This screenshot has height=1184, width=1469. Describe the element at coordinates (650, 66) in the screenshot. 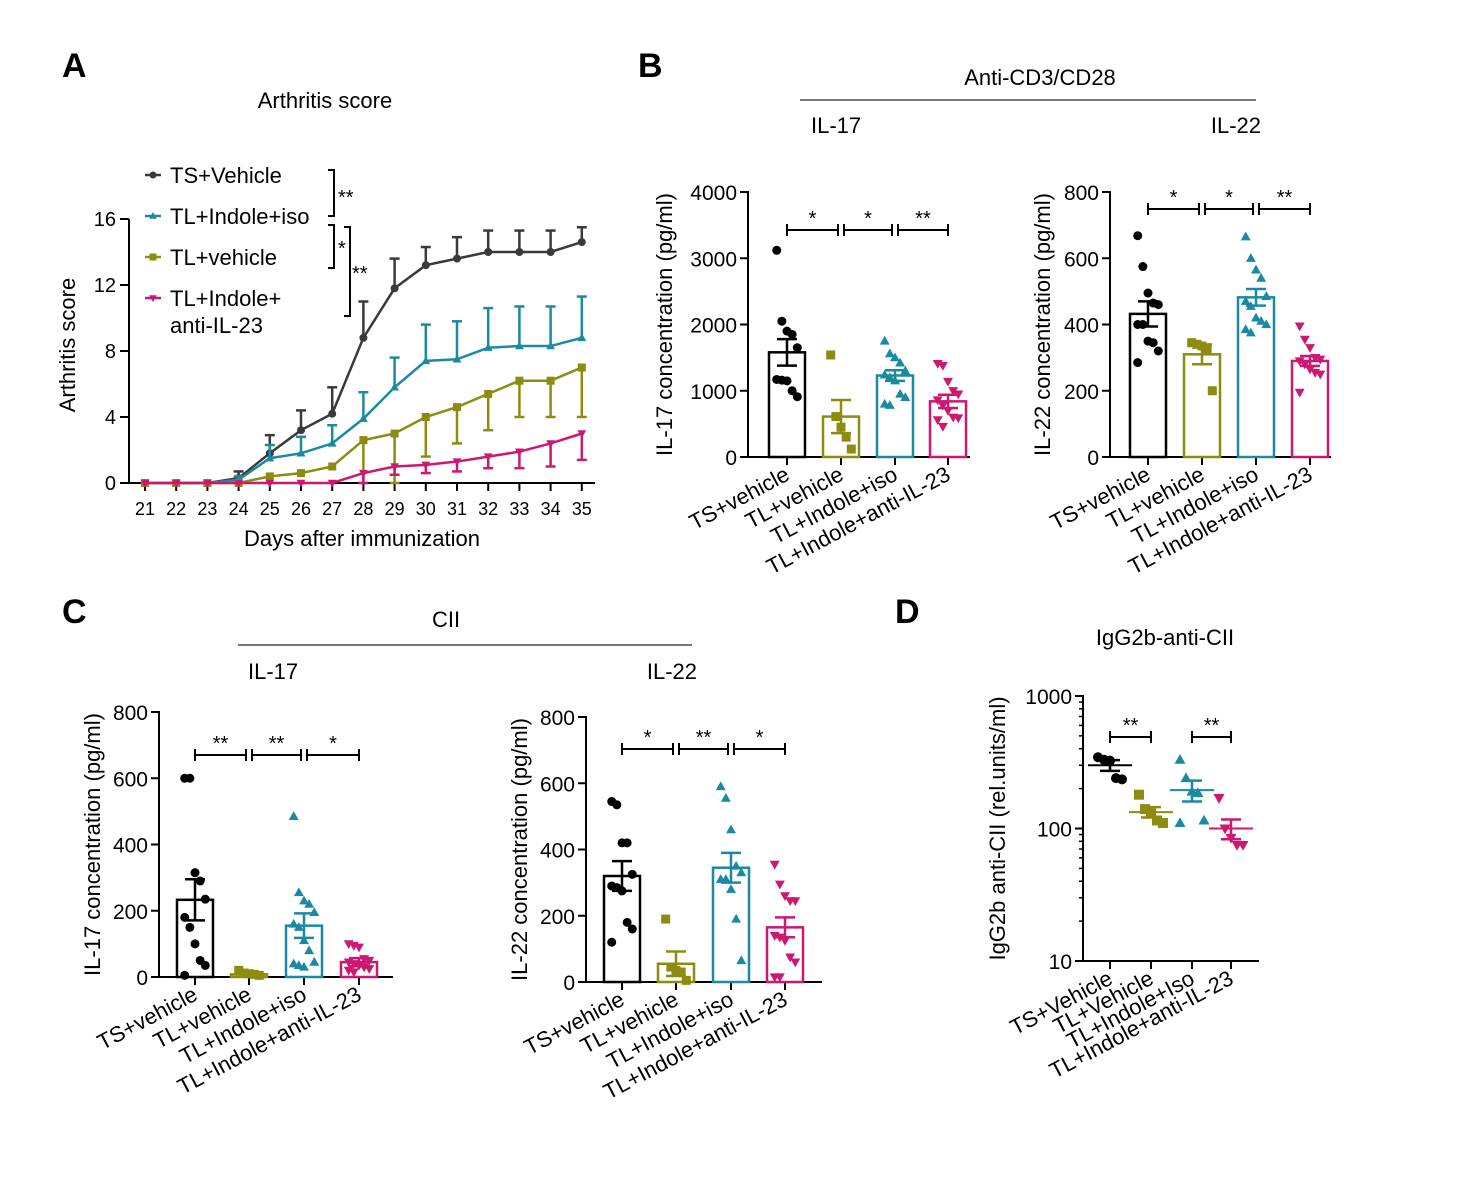

I see `panel-label-b: B` at that location.